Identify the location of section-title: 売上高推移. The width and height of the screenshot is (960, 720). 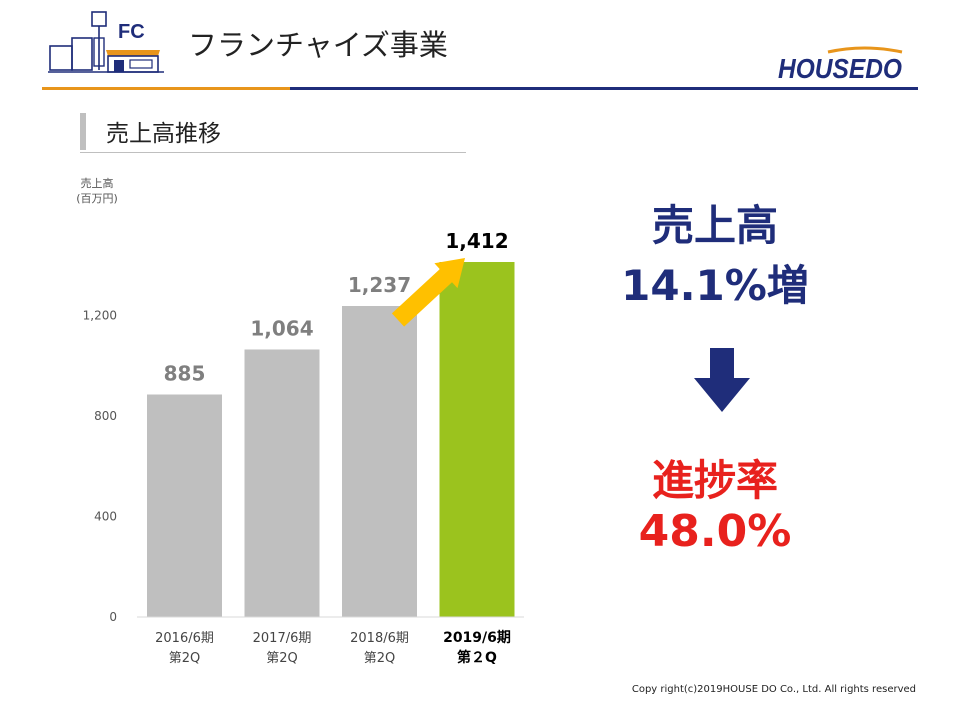
(163, 134).